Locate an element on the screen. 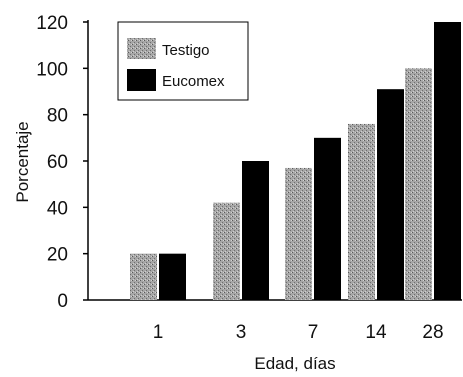 This screenshot has height=377, width=463. y-tick-labels: 0 20 40 60 80 100 120 is located at coordinates (52, 162).